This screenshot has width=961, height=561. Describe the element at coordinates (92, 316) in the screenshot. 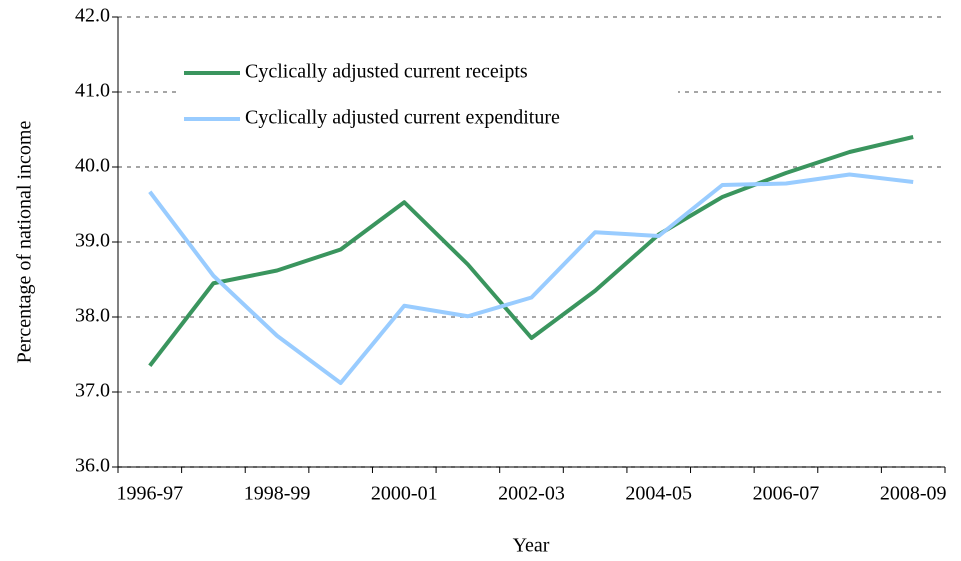

I see `y-tick-label: 38.0` at that location.